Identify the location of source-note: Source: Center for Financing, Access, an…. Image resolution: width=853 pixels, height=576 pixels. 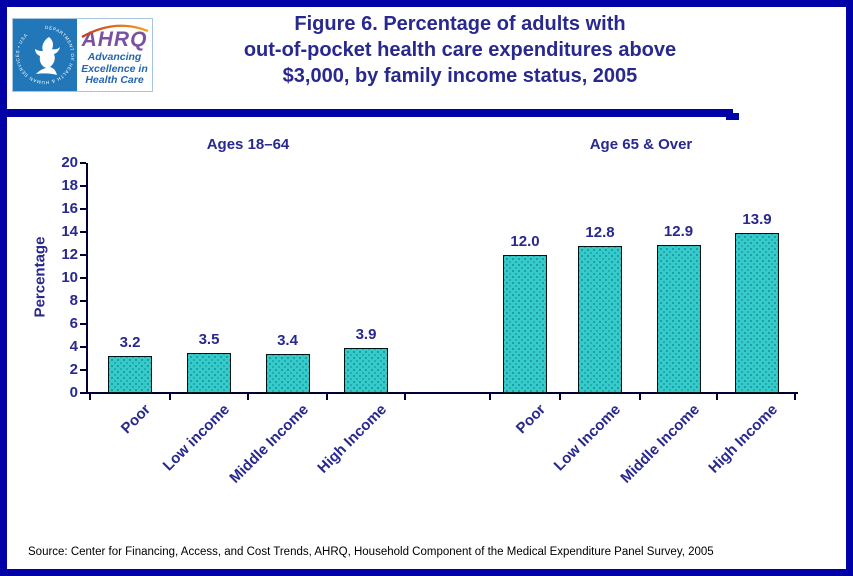
(371, 552).